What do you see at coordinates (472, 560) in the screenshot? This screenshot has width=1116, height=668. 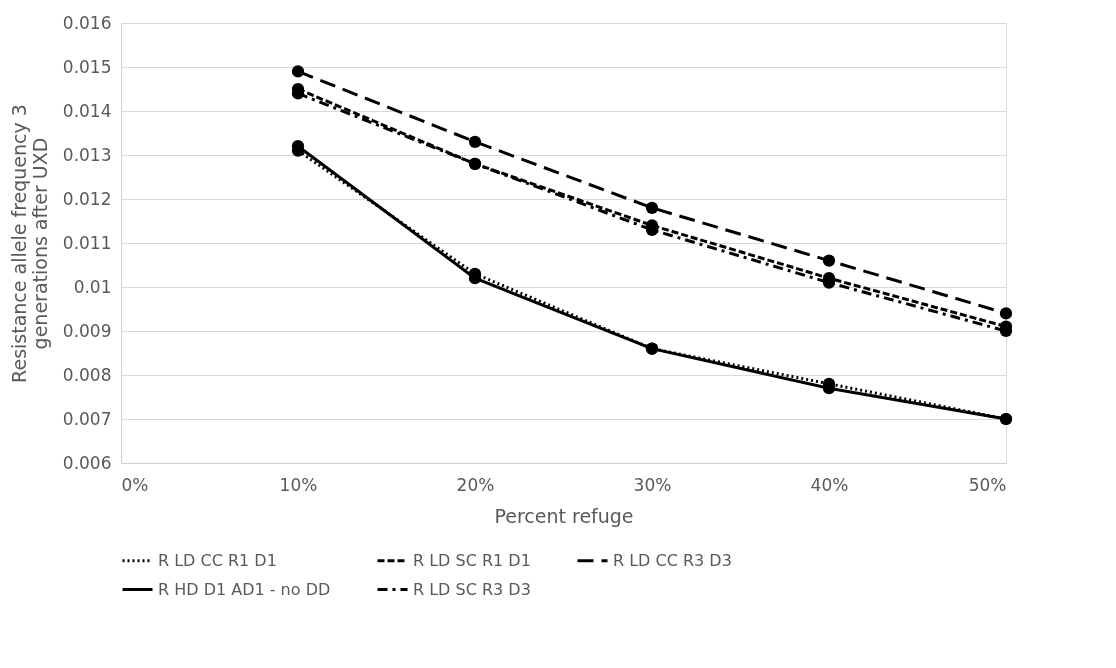 I see `legend-label: R LD SC R1 D1` at bounding box center [472, 560].